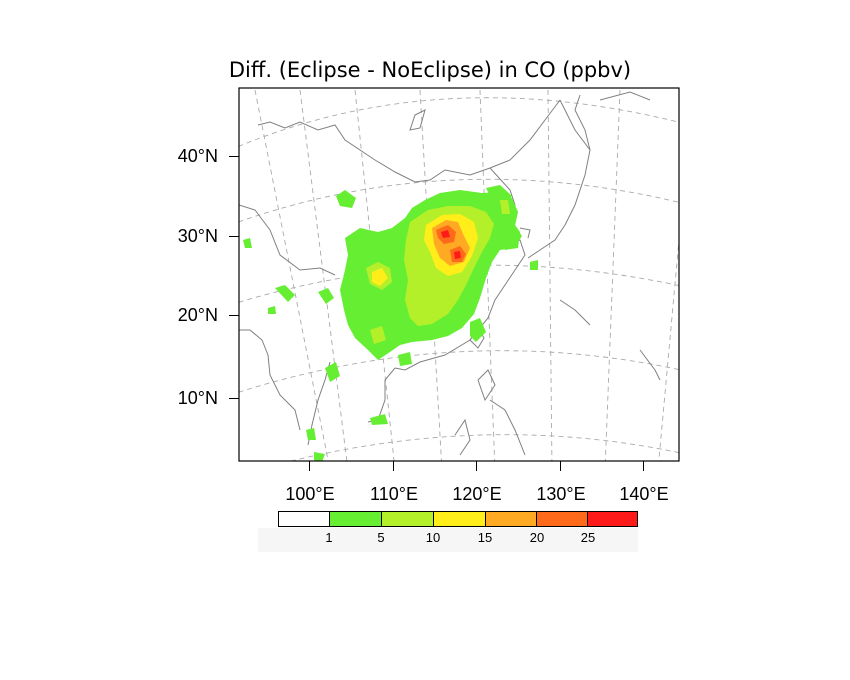 This screenshot has width=850, height=680. What do you see at coordinates (390, 323) in the screenshot?
I see `co-contours` at bounding box center [390, 323].